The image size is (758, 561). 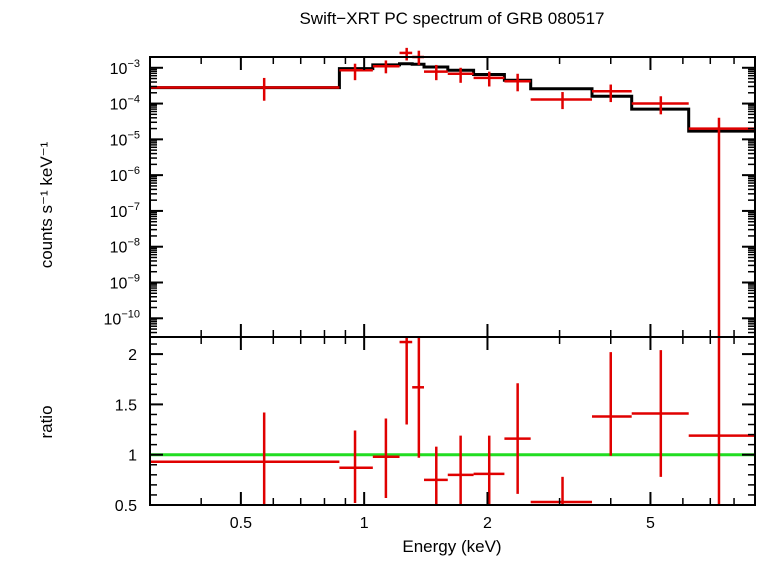 What do you see at coordinates (46, 204) in the screenshot?
I see `spectrum-y-axis-label: counts s⁻¹ keV⁻¹` at bounding box center [46, 204].